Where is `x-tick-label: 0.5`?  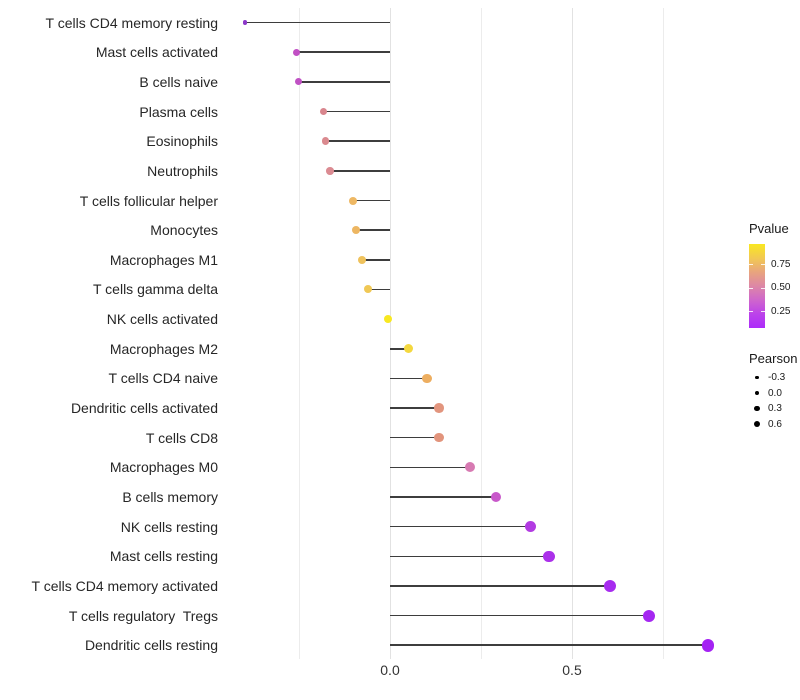
x-tick-label: 0.5 is located at coordinates (572, 670).